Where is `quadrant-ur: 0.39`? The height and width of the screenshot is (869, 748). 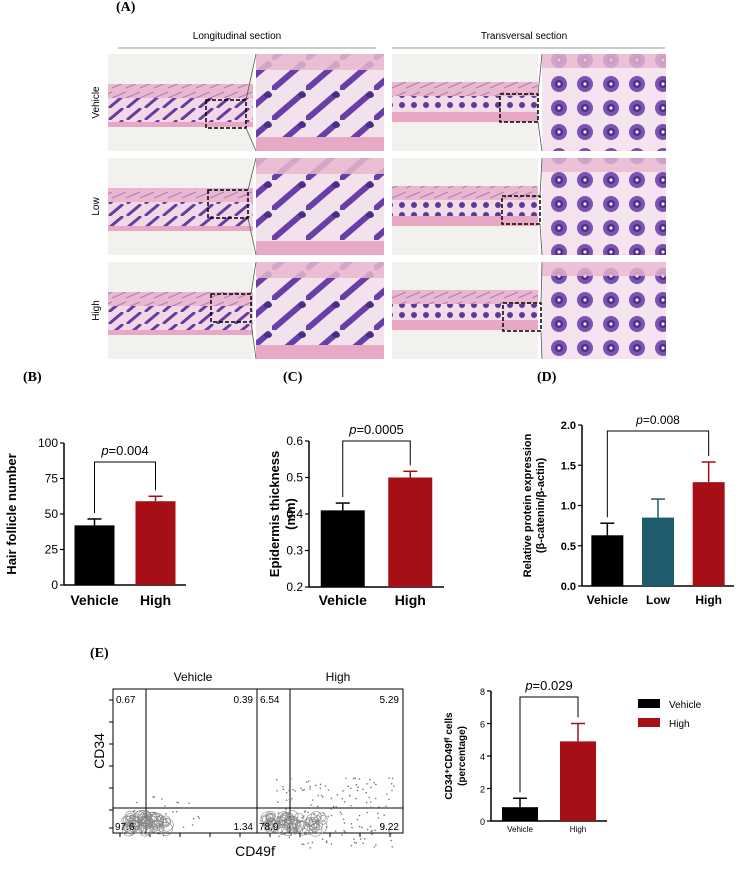 quadrant-ur: 0.39 is located at coordinates (244, 700).